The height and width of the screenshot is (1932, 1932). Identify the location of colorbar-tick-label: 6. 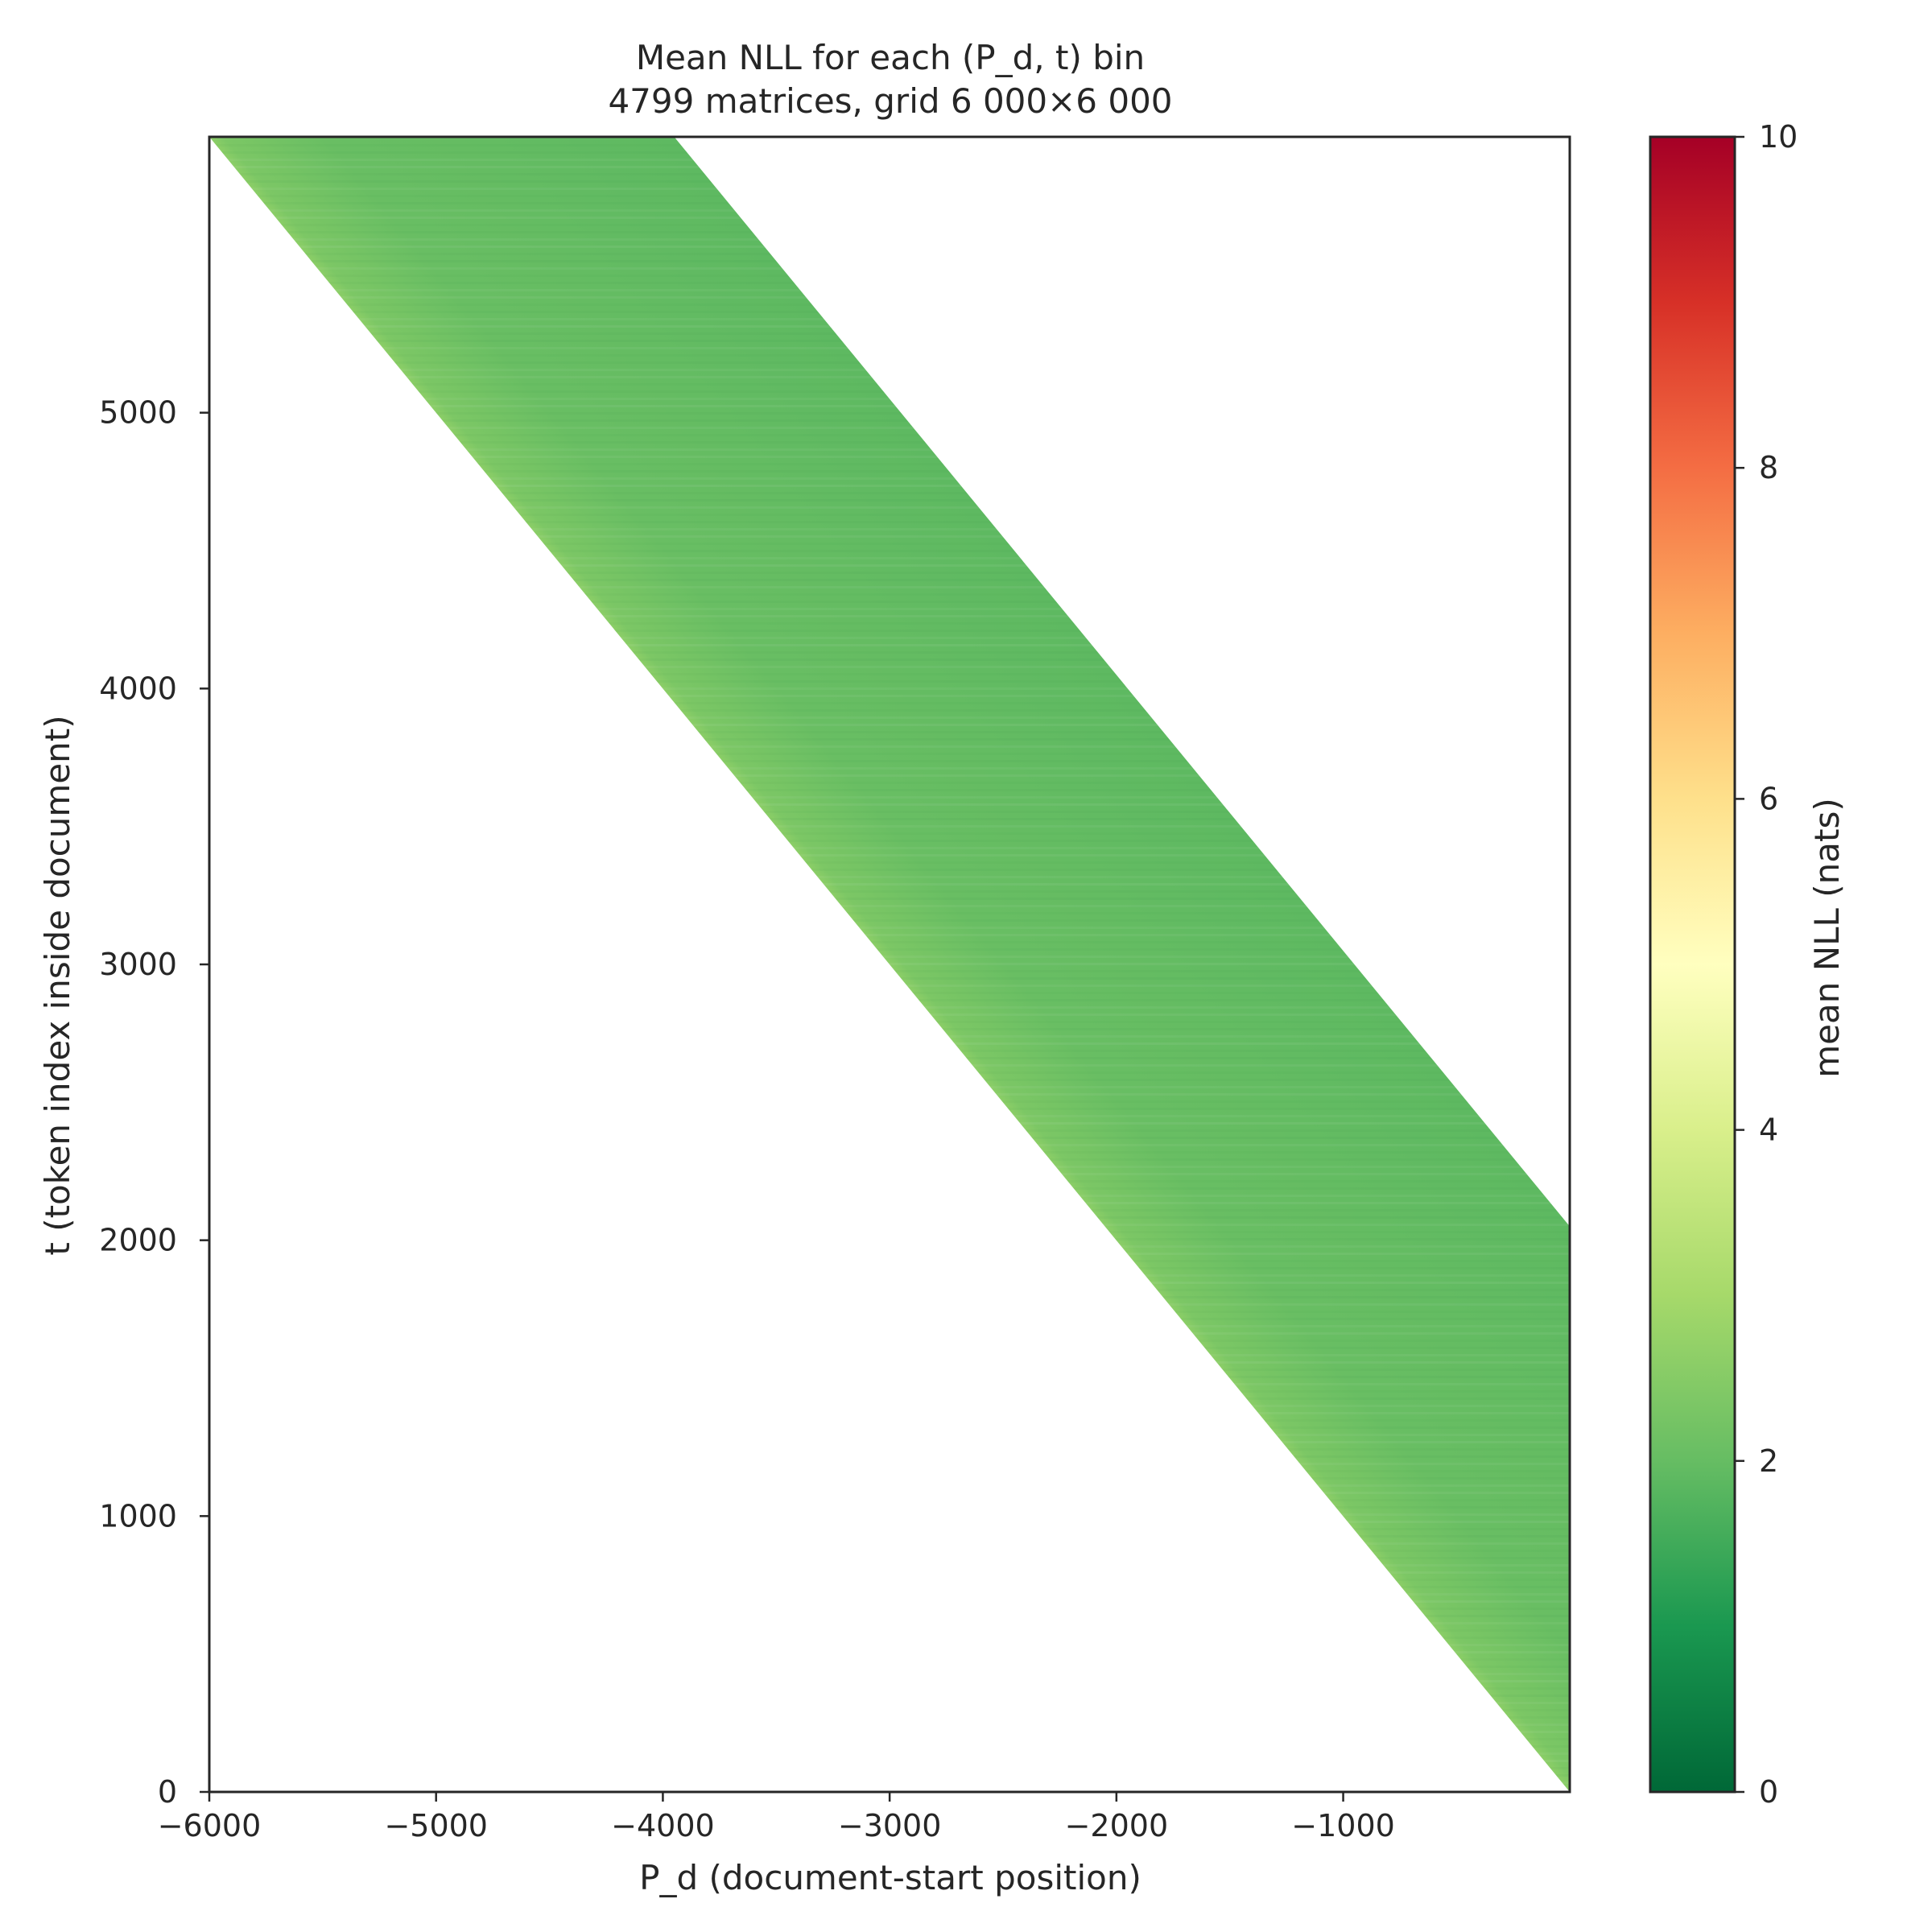
(1769, 798).